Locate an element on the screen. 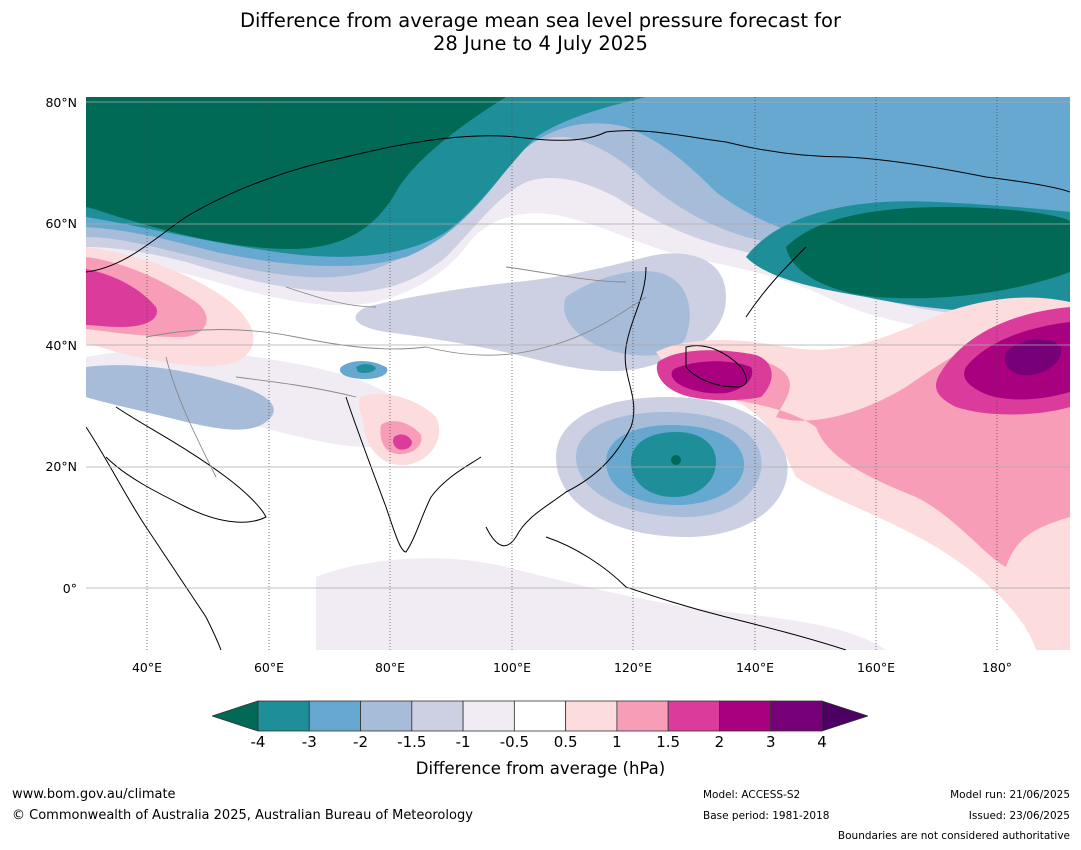  colorbar-tick-label: -1 is located at coordinates (463, 742).